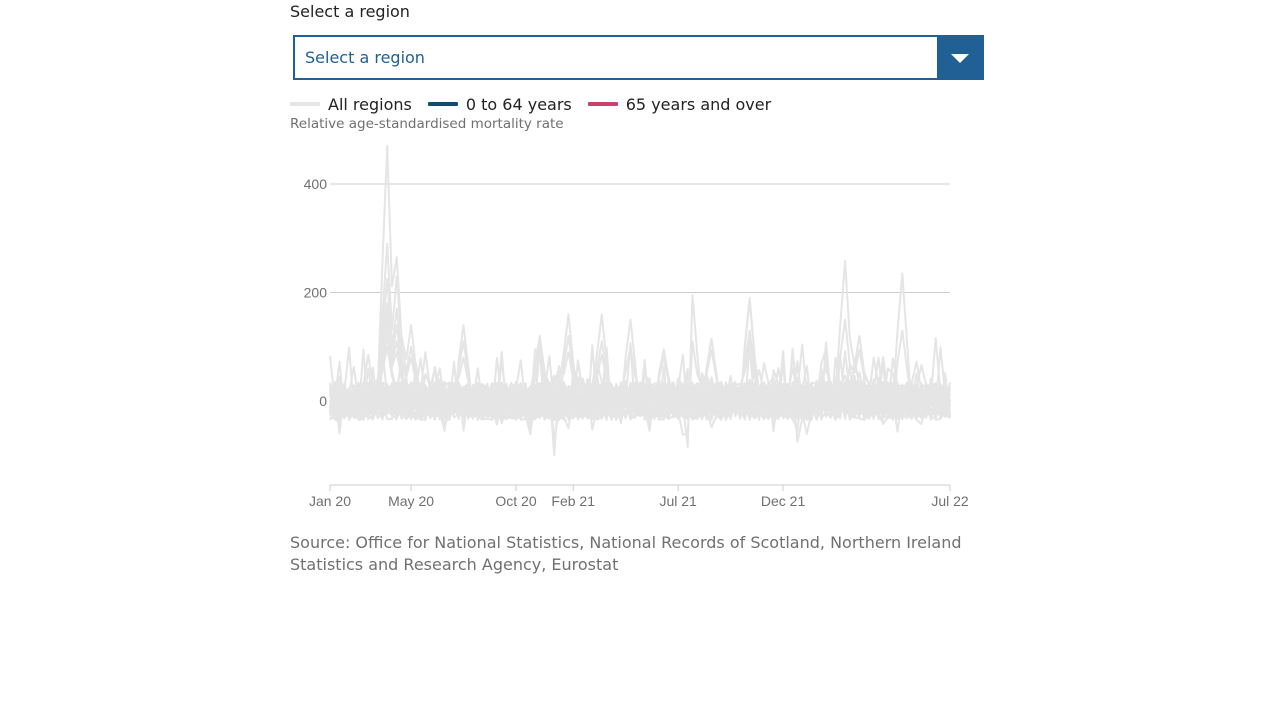 Image resolution: width=1280 pixels, height=720 pixels. Describe the element at coordinates (330, 501) in the screenshot. I see `x-tick-label: Jan 20` at that location.